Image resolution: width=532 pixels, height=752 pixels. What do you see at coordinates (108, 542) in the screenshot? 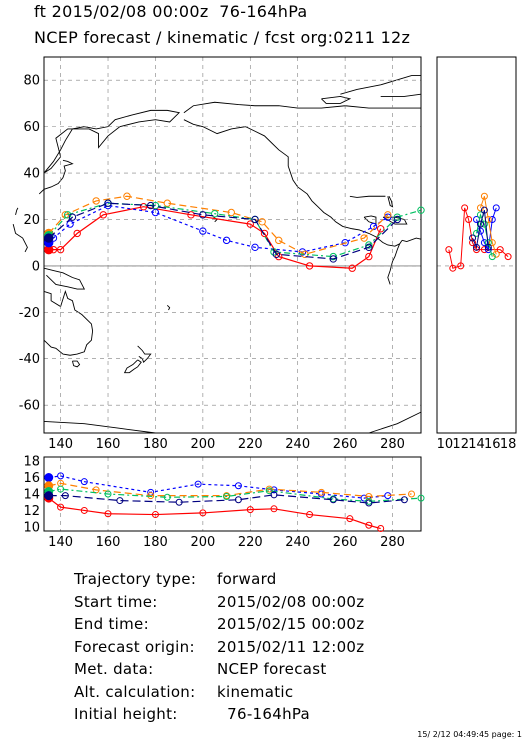
I see `height-x-tick-label: 160` at bounding box center [108, 542].